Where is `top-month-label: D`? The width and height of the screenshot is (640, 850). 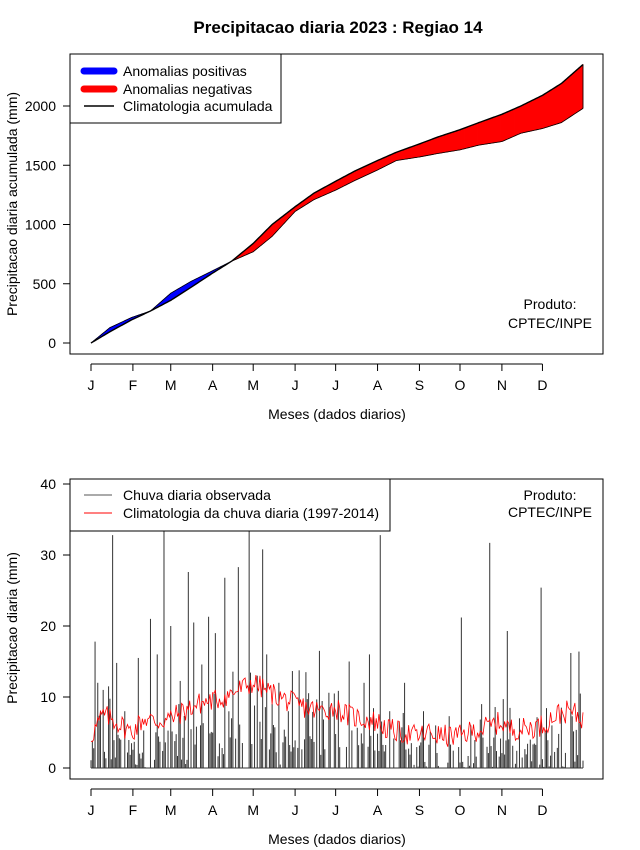 top-month-label: D is located at coordinates (542, 385).